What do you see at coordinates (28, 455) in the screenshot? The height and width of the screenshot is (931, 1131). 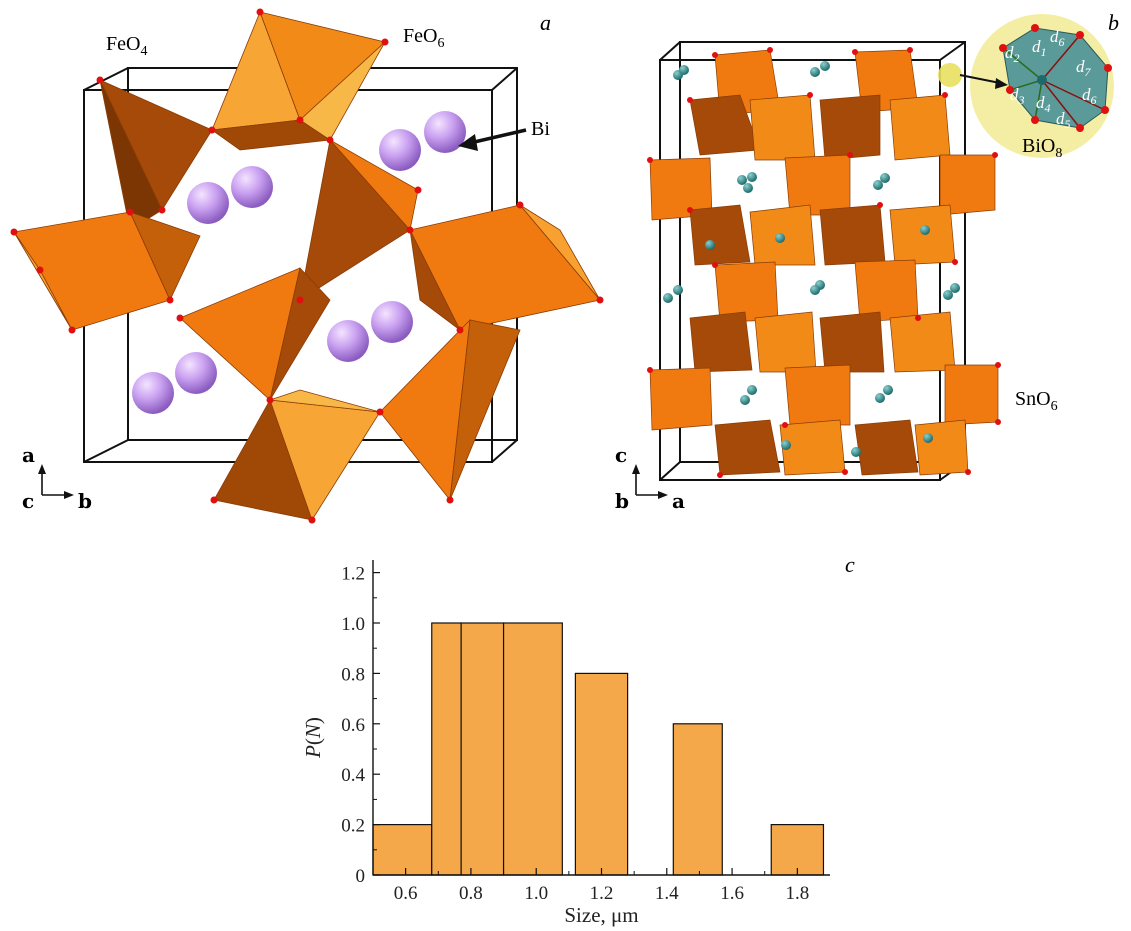 I see `axis-label-a-up: a` at bounding box center [28, 455].